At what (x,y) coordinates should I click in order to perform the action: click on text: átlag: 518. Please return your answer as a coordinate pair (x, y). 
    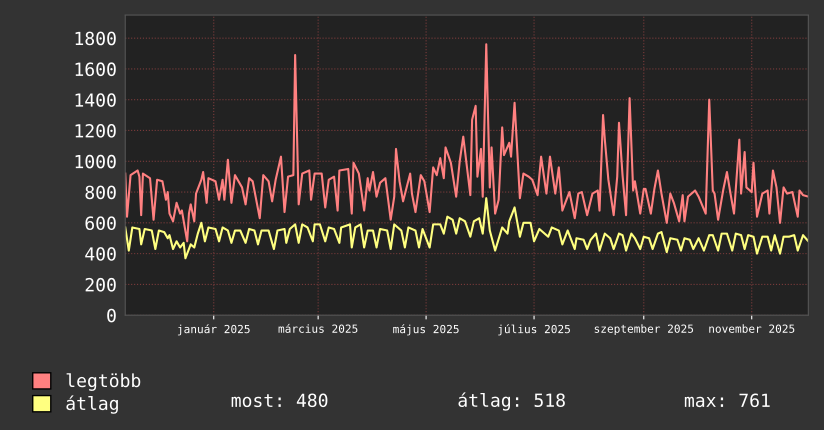
    Looking at the image, I should click on (511, 401).